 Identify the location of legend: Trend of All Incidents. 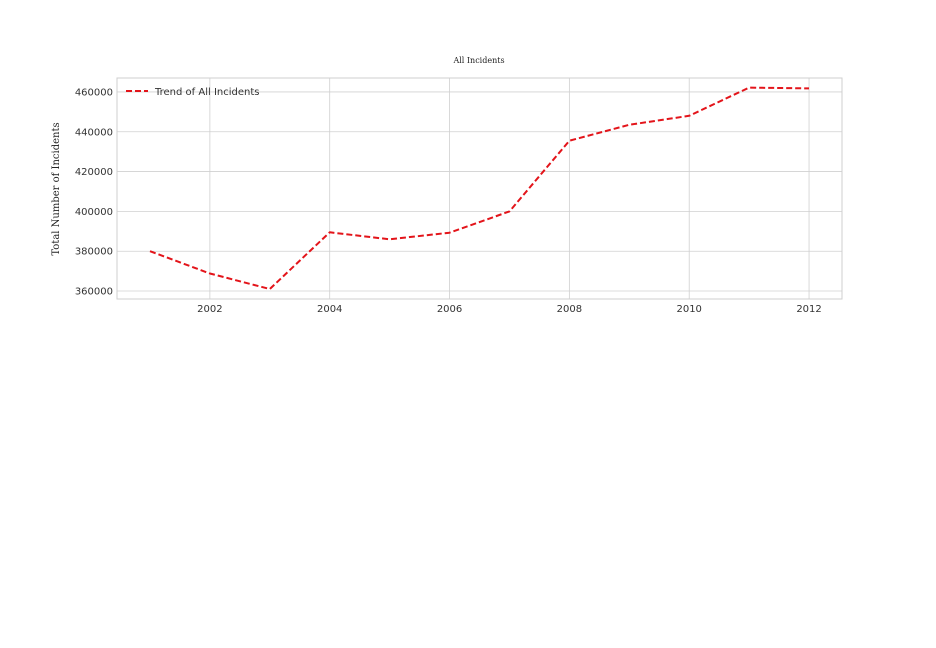
(192, 92).